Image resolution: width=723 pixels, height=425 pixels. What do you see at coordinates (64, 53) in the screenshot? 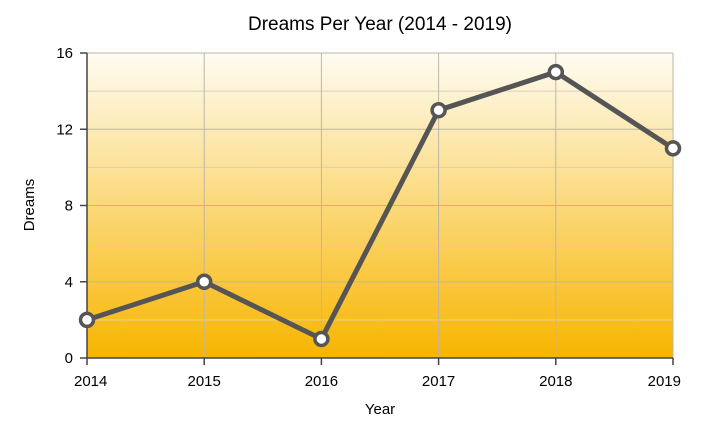
I see `y-tick-label: 16` at bounding box center [64, 53].